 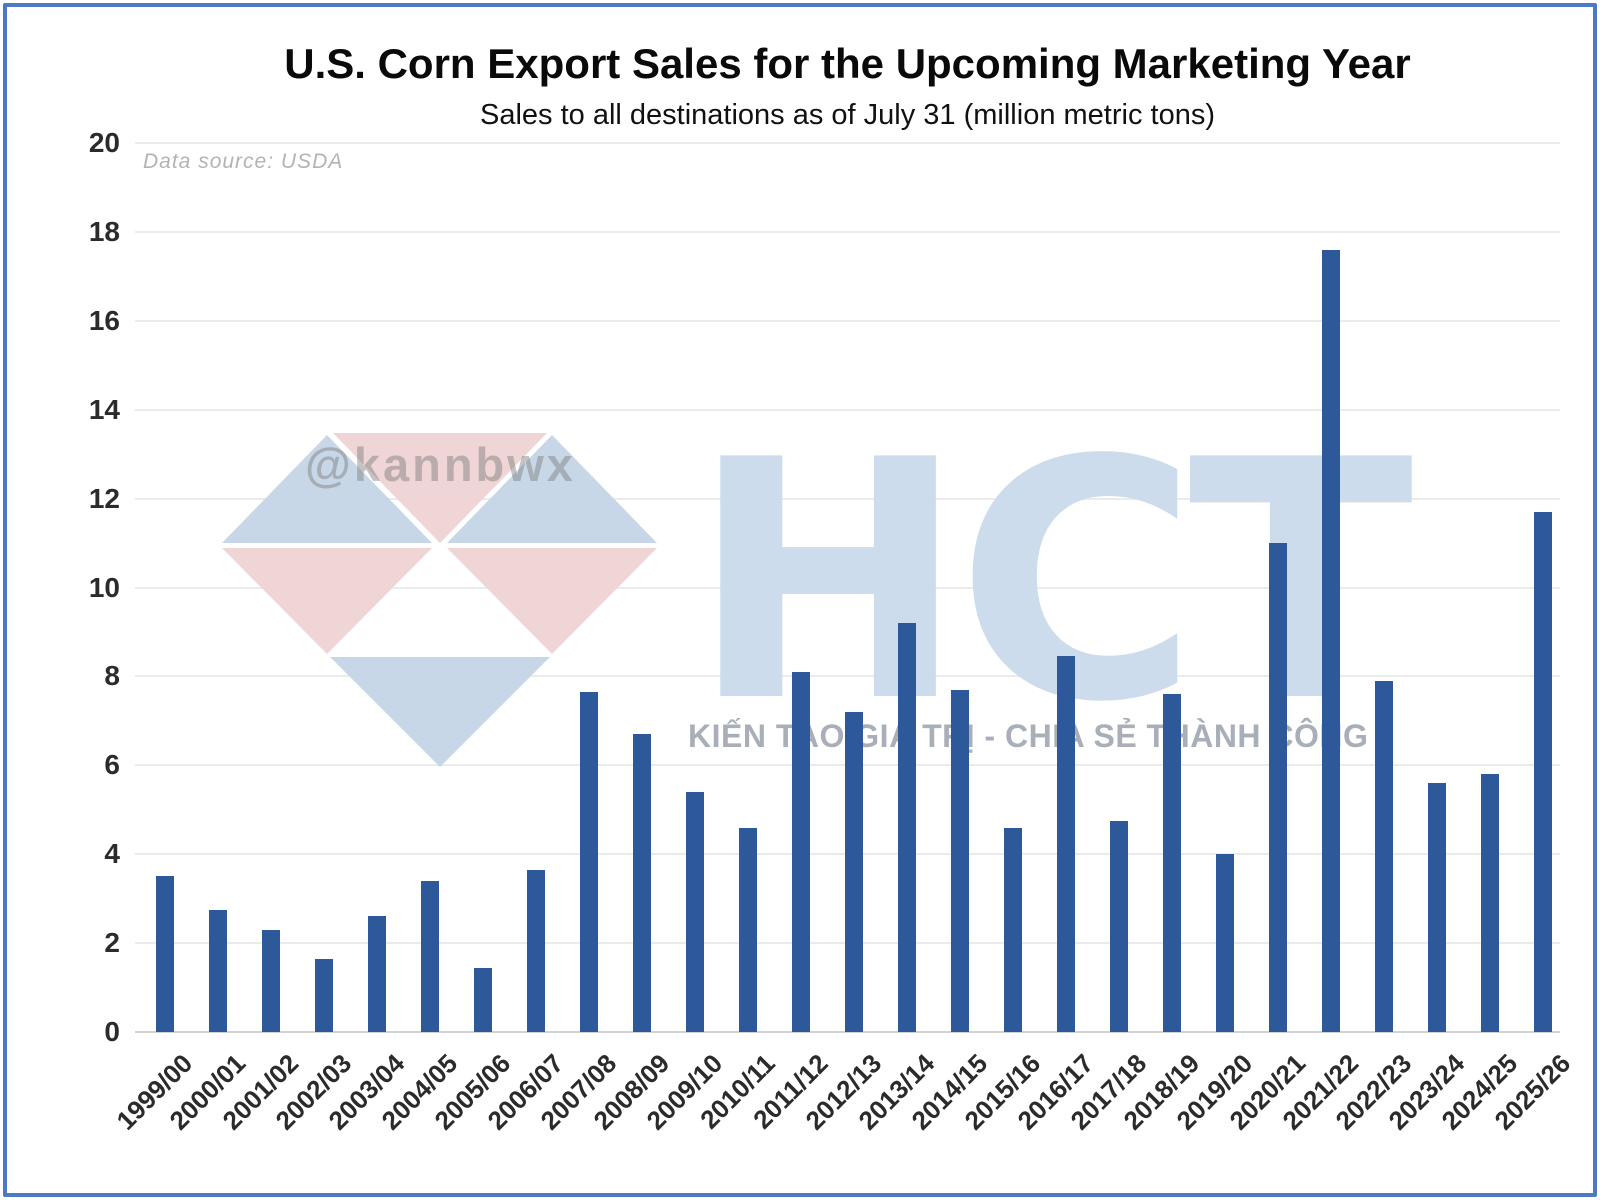 What do you see at coordinates (695, 911) in the screenshot?
I see `bar-2009/10` at bounding box center [695, 911].